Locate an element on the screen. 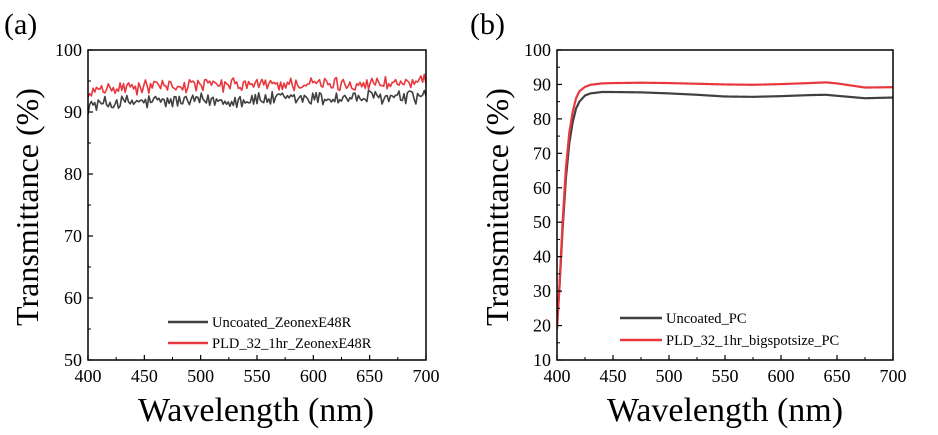 This screenshot has width=938, height=435. panel-b-legend-label-uncoated: Uncoated_PC is located at coordinates (706, 319).